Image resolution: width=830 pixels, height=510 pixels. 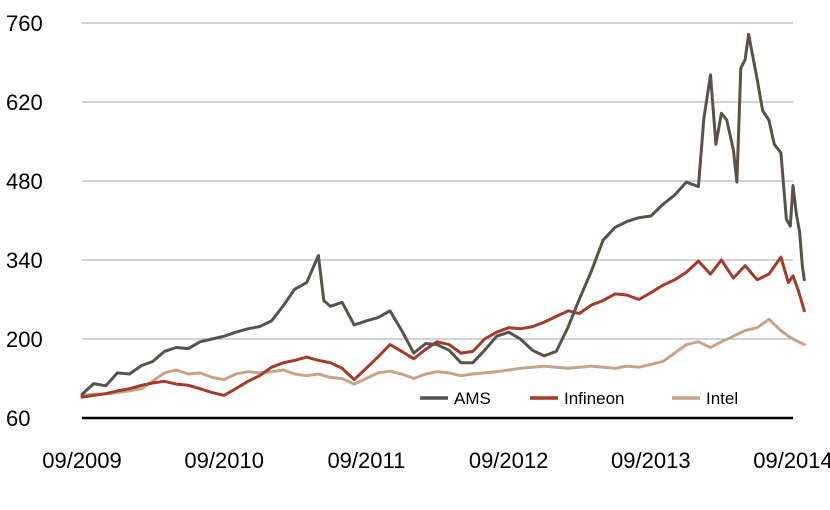 What do you see at coordinates (472, 398) in the screenshot?
I see `legend-label-ams: AMS` at bounding box center [472, 398].